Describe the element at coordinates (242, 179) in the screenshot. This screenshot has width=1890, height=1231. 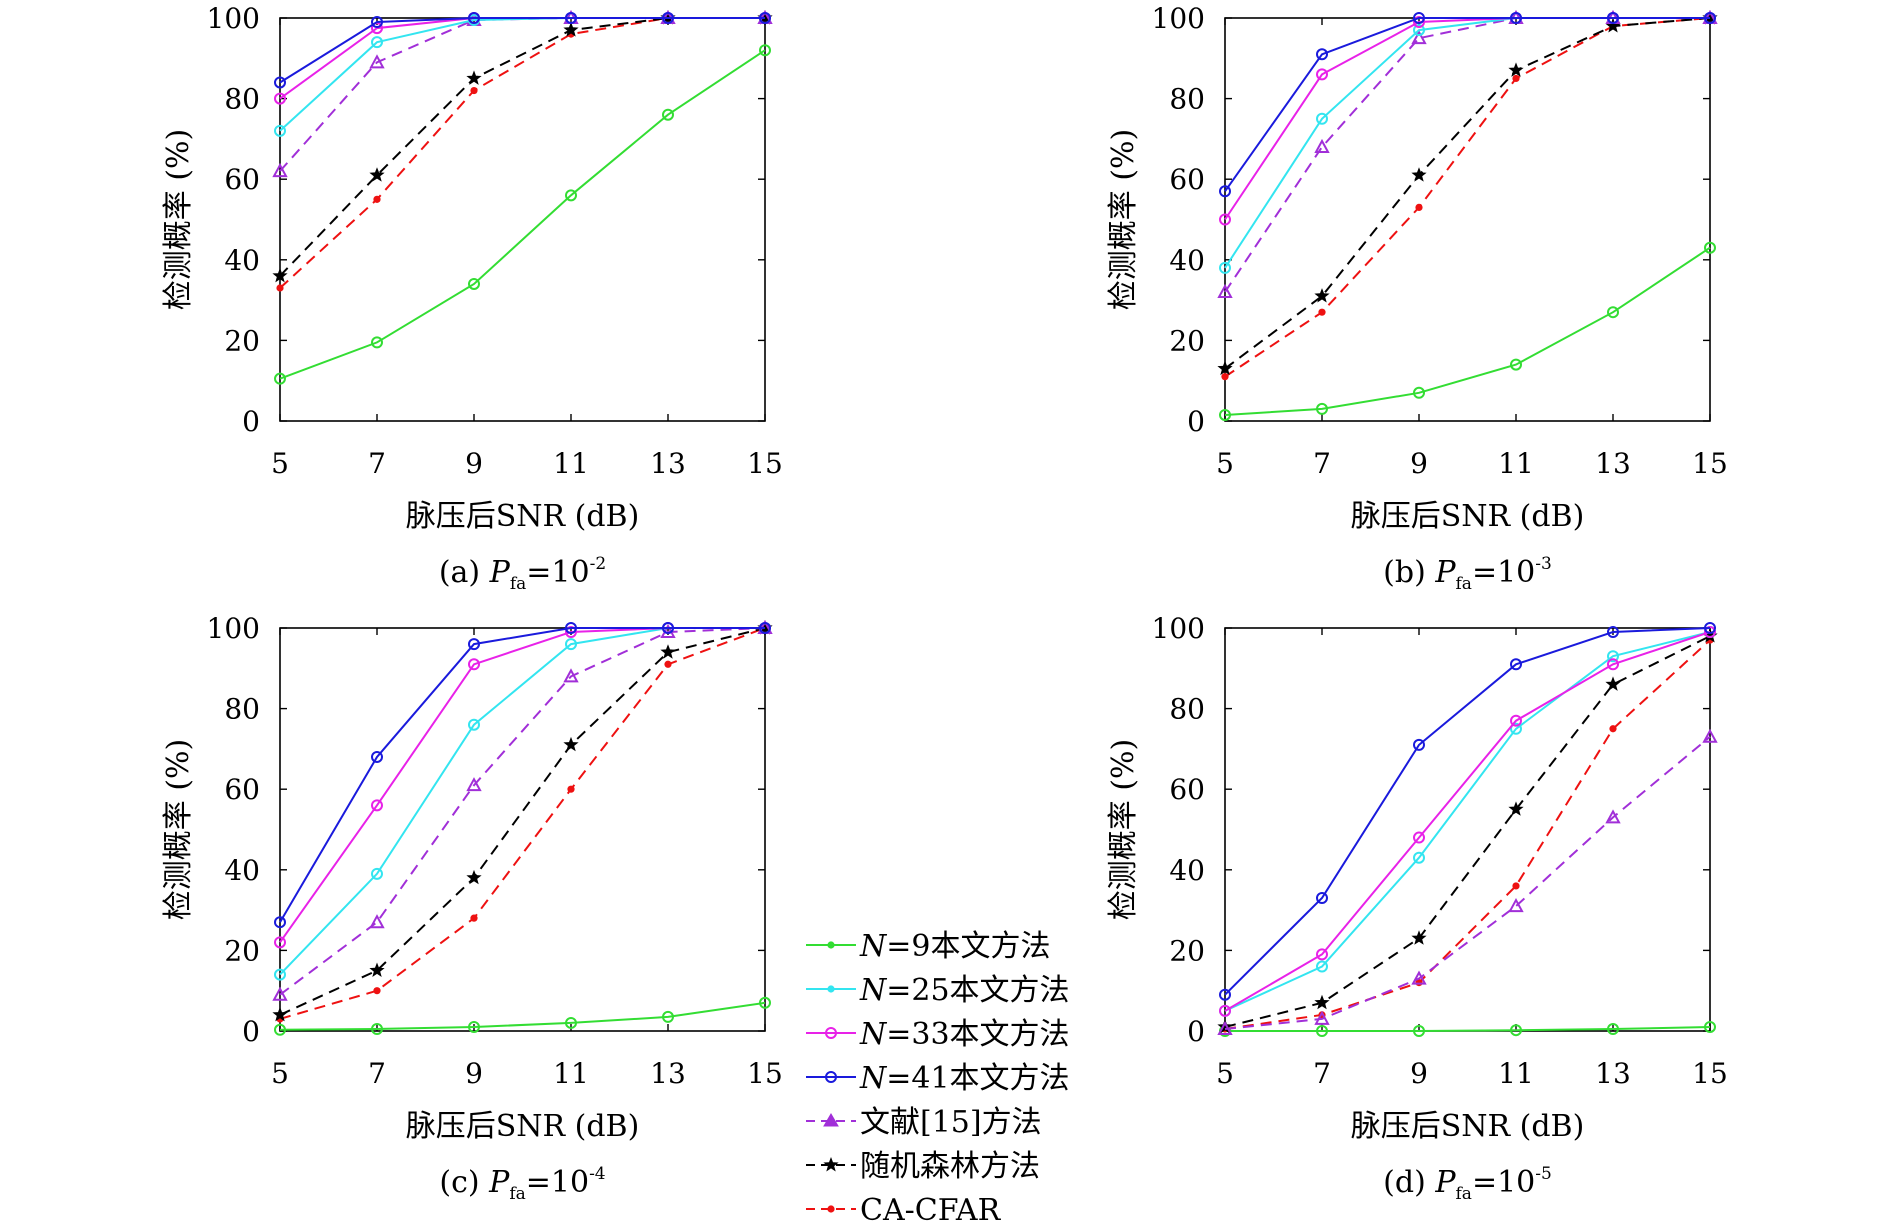
I see `y-tick-label: 60` at that location.